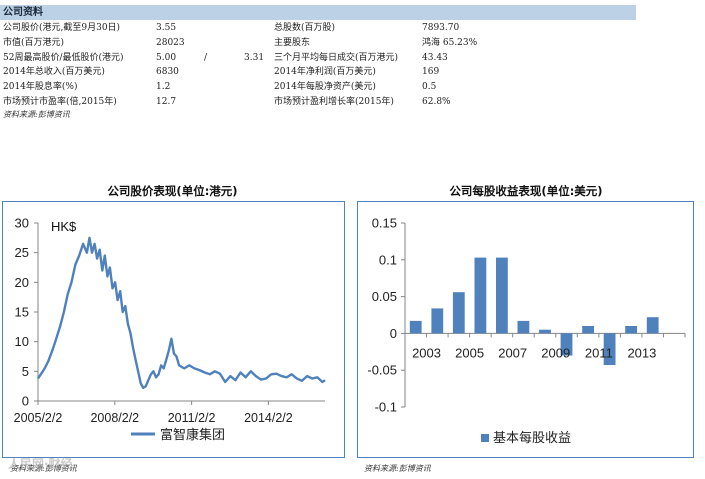 This screenshot has width=705, height=479. Describe the element at coordinates (170, 42) in the screenshot. I see `info-value: 28023` at that location.